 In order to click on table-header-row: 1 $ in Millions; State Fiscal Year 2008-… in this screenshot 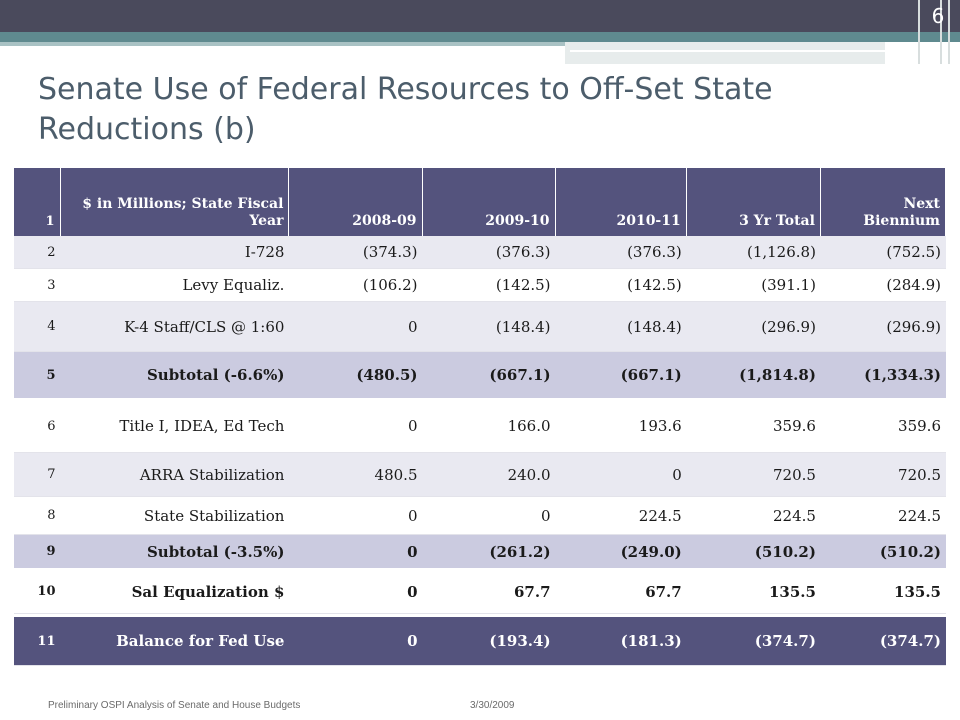, I will do `click(480, 202)`.